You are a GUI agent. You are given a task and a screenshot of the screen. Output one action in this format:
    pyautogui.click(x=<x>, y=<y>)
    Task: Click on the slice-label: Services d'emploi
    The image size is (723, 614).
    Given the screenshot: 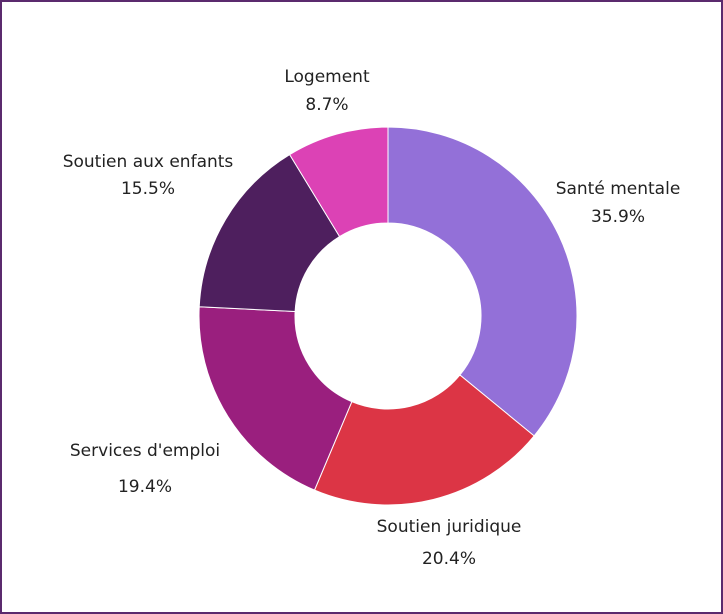 What is the action you would take?
    pyautogui.click(x=145, y=451)
    